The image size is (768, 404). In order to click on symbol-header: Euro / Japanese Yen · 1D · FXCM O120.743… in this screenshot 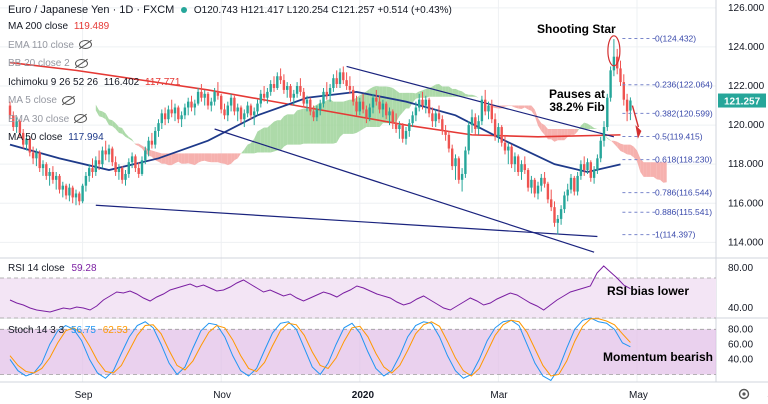, I will do `click(230, 10)`.